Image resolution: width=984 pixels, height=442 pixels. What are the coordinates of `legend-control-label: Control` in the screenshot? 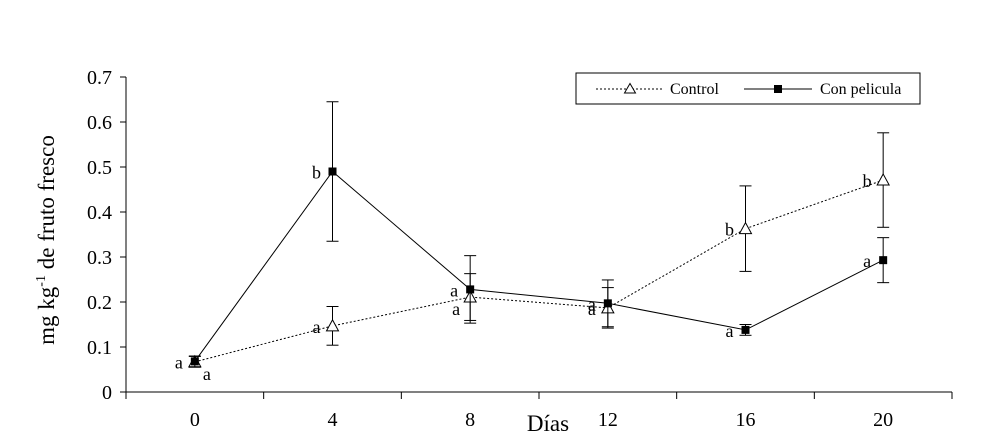 It's located at (694, 89).